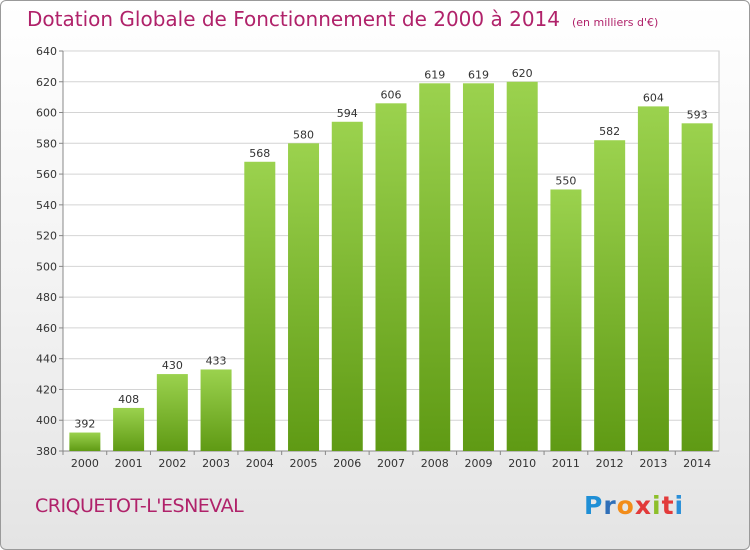 Image resolution: width=750 pixels, height=550 pixels. I want to click on bar-value-label: 594, so click(347, 113).